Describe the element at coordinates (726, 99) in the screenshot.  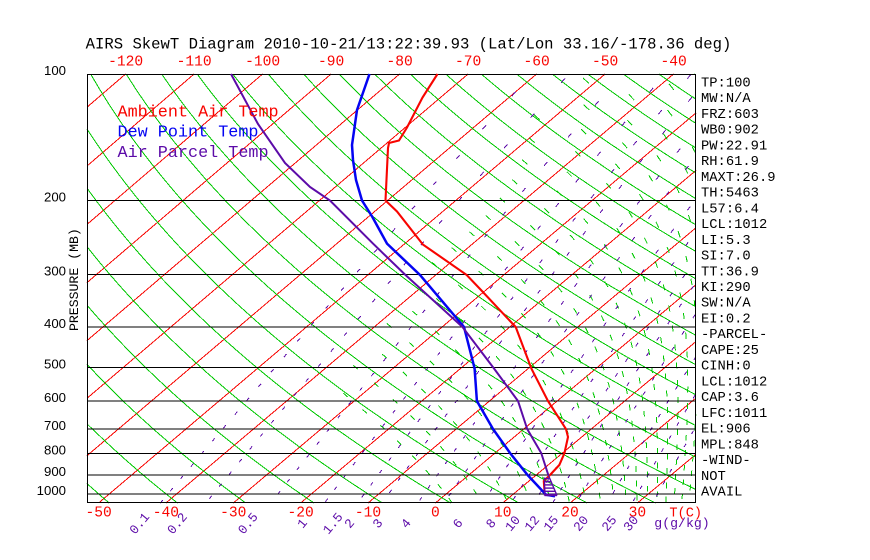
I see `svg-text: MW:N/A` at that location.